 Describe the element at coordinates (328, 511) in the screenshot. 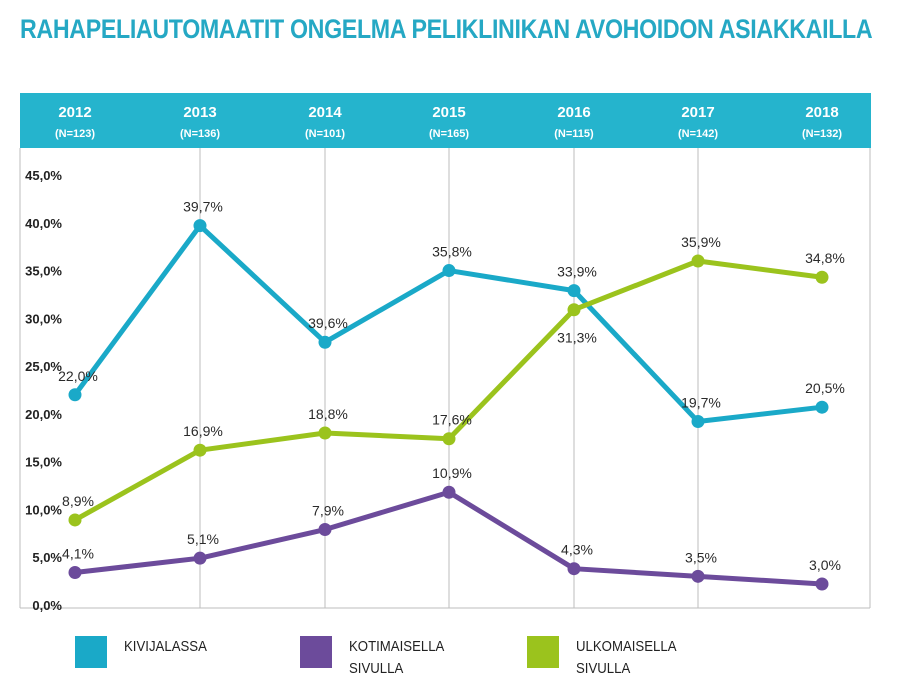

I see `data-label: 7,9%` at that location.